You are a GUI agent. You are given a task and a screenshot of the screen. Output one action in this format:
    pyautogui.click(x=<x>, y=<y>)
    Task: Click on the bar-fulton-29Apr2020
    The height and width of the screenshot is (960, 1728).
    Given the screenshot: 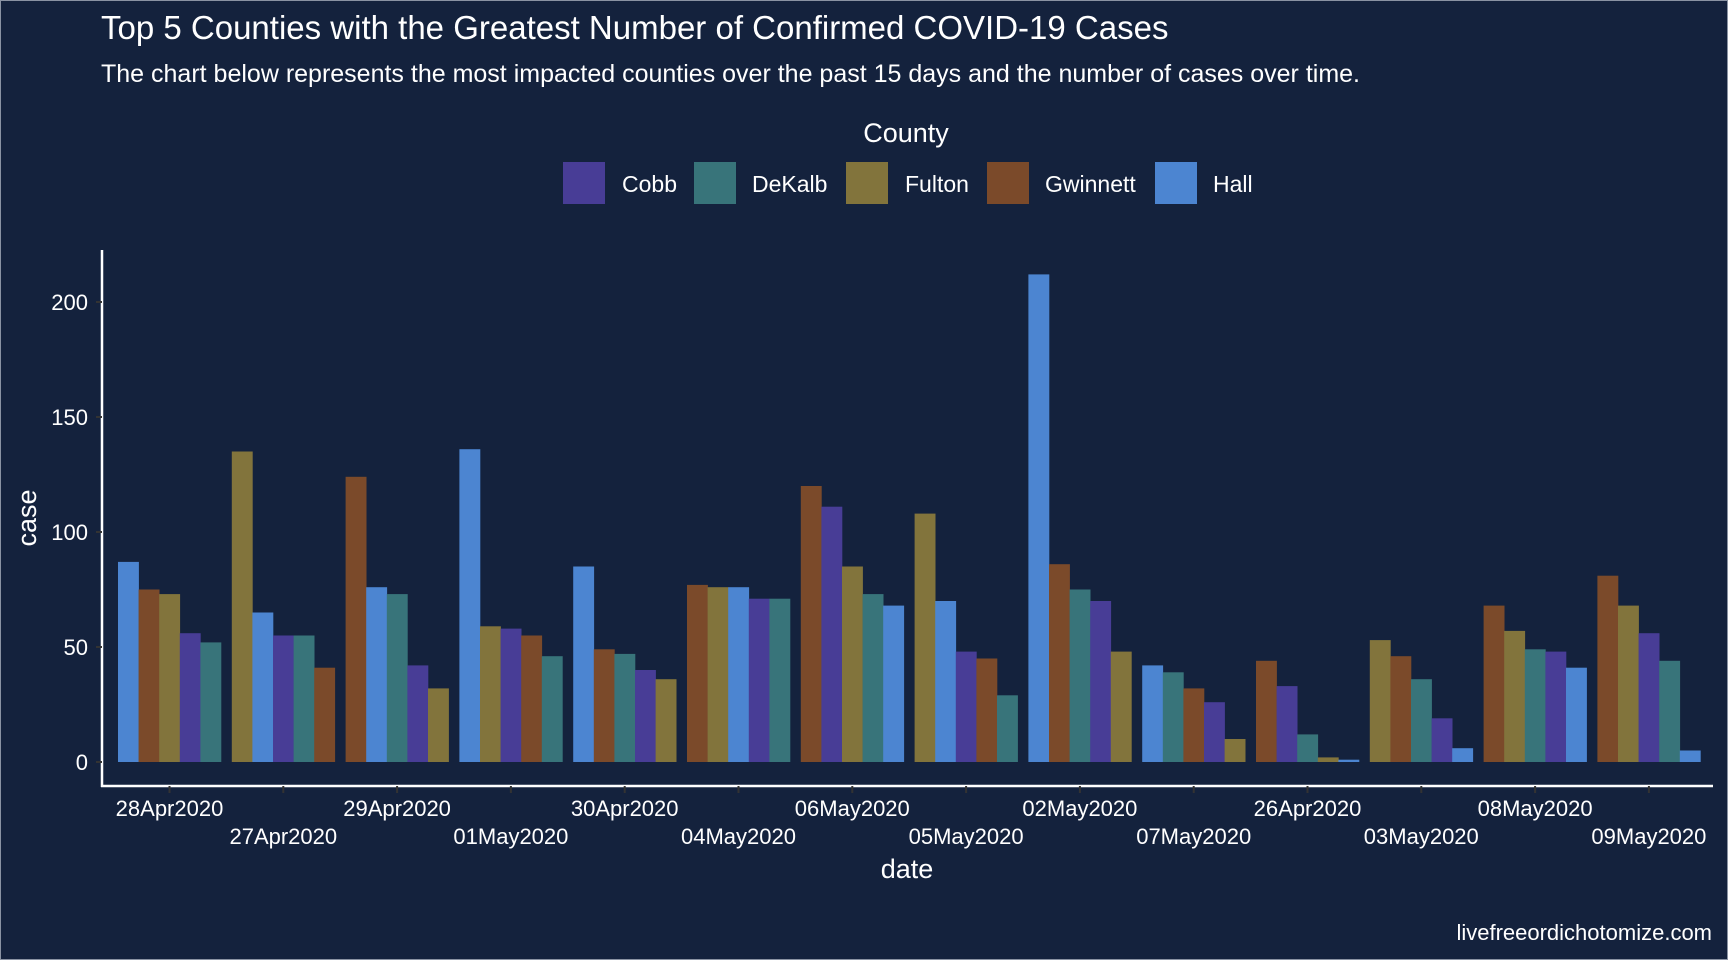 What is the action you would take?
    pyautogui.click(x=438, y=725)
    